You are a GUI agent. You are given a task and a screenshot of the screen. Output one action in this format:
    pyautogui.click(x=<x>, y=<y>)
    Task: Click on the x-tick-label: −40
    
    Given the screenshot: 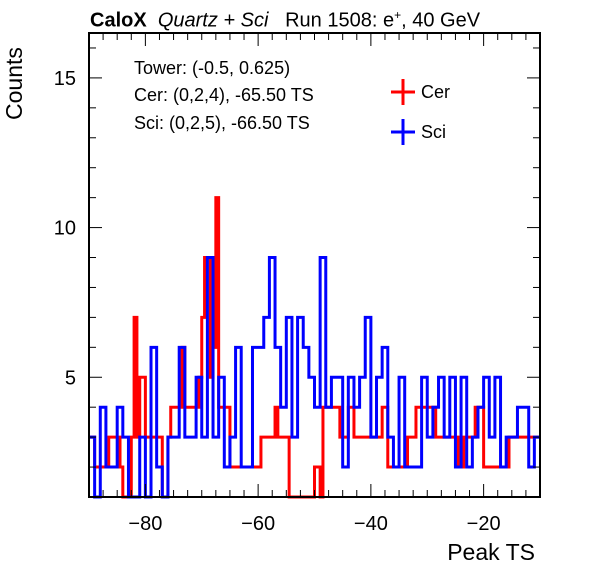 What is the action you would take?
    pyautogui.click(x=371, y=524)
    